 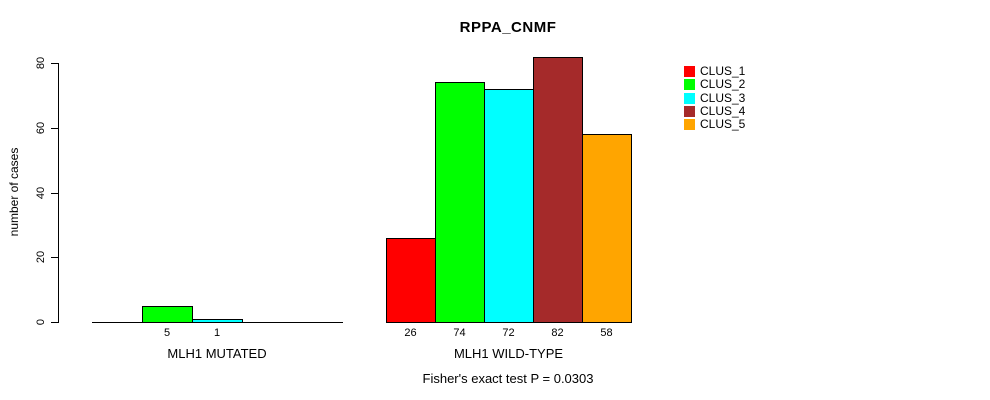 I want to click on legend-label: CLUS_4, so click(x=723, y=110).